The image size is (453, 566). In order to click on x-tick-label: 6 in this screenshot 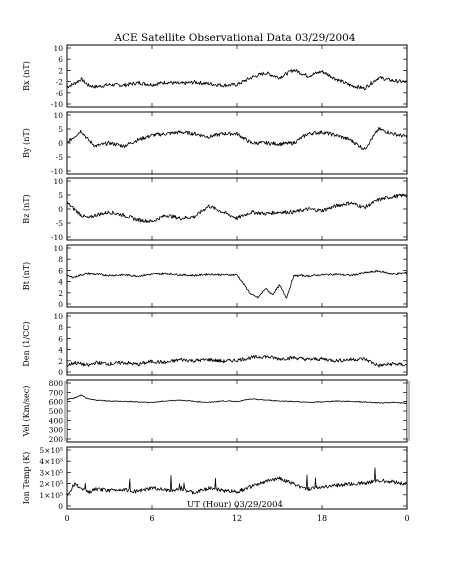, I will do `click(151, 518)`.